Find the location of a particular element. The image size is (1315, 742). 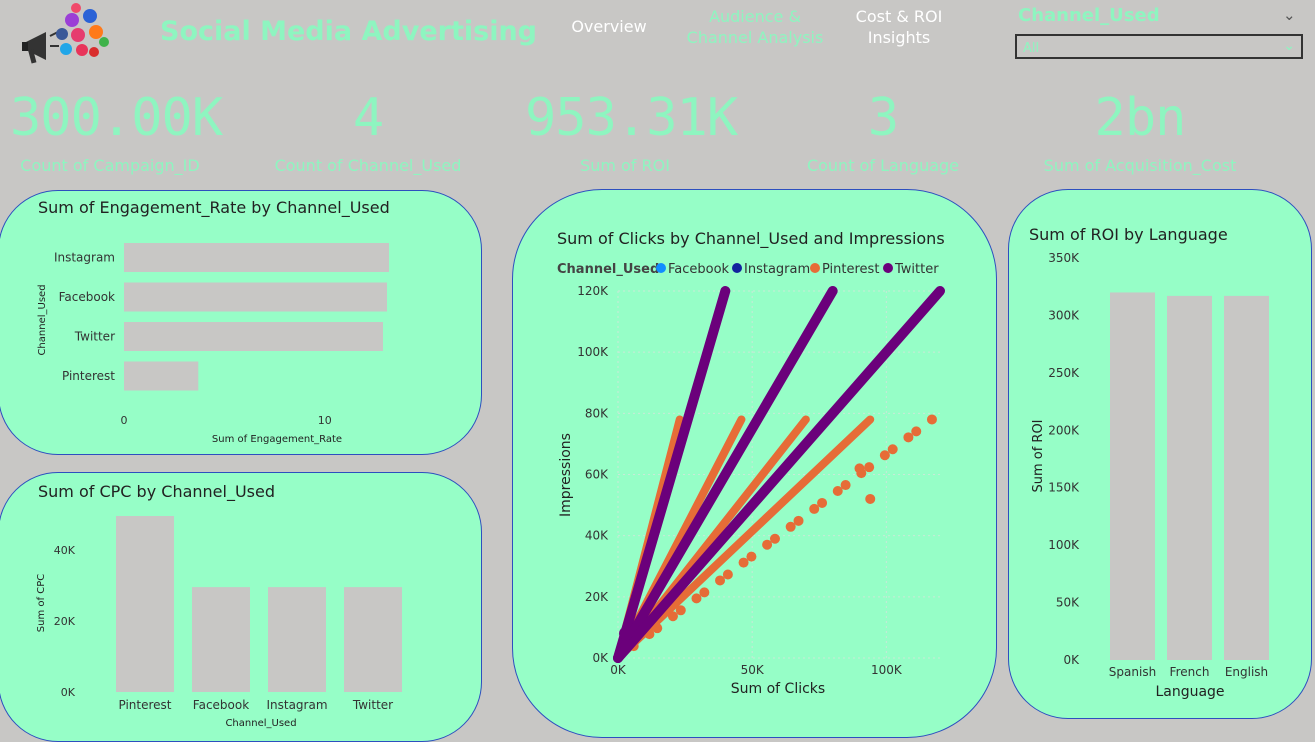

y-tick-label: 50K is located at coordinates (1068, 603).